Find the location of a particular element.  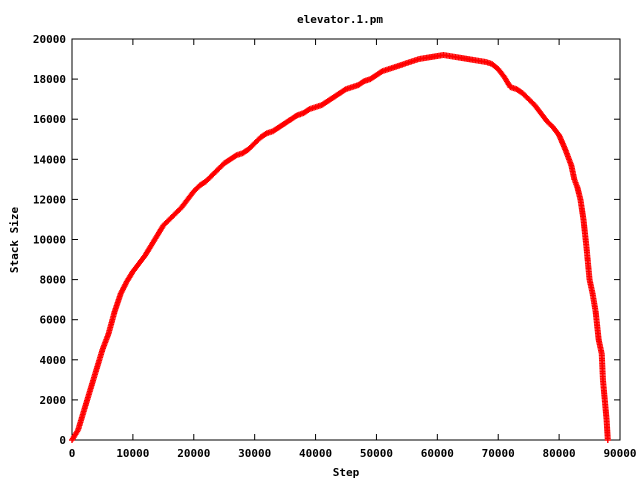

y-axis-label: Stack Size is located at coordinates (14, 240).